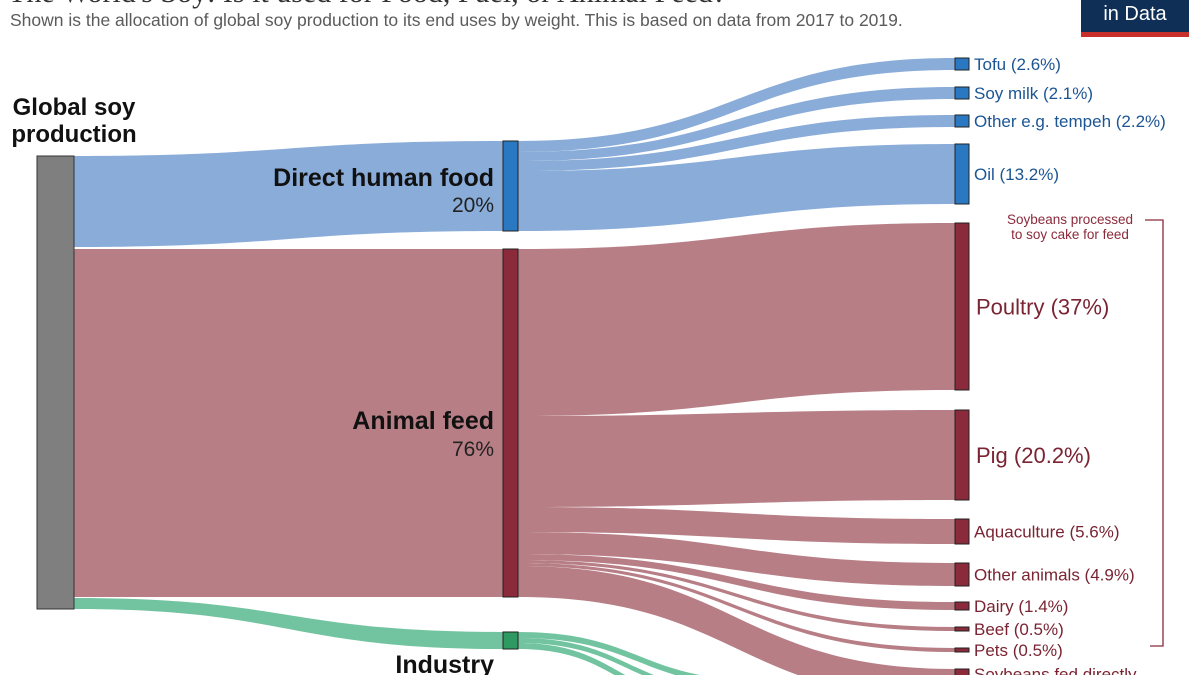  Describe the element at coordinates (962, 629) in the screenshot. I see `node-beef` at that location.